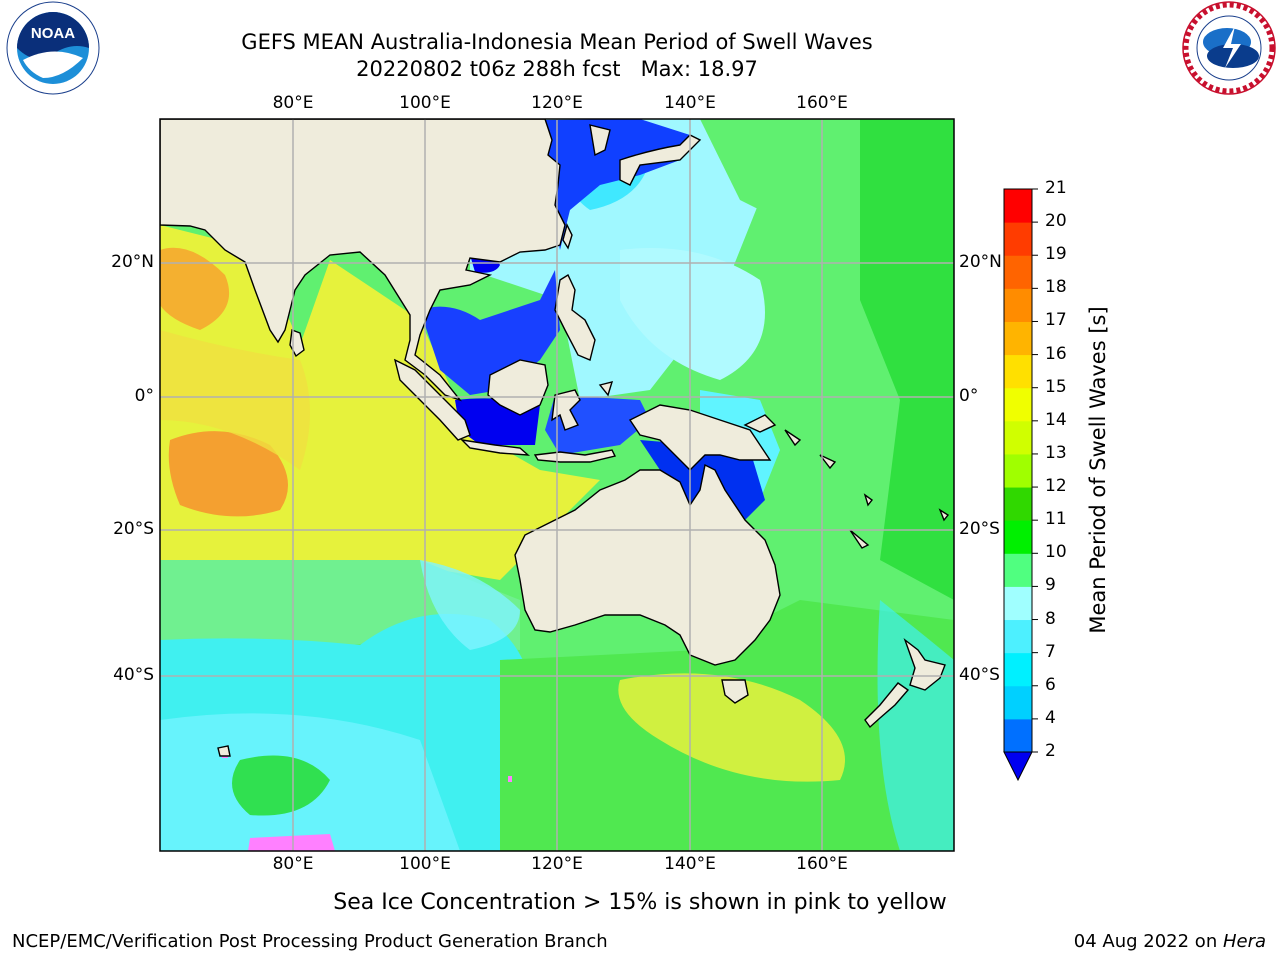 This screenshot has height=960, width=1280. What do you see at coordinates (1056, 386) in the screenshot?
I see `colorbar-tick-label: 15` at bounding box center [1056, 386].